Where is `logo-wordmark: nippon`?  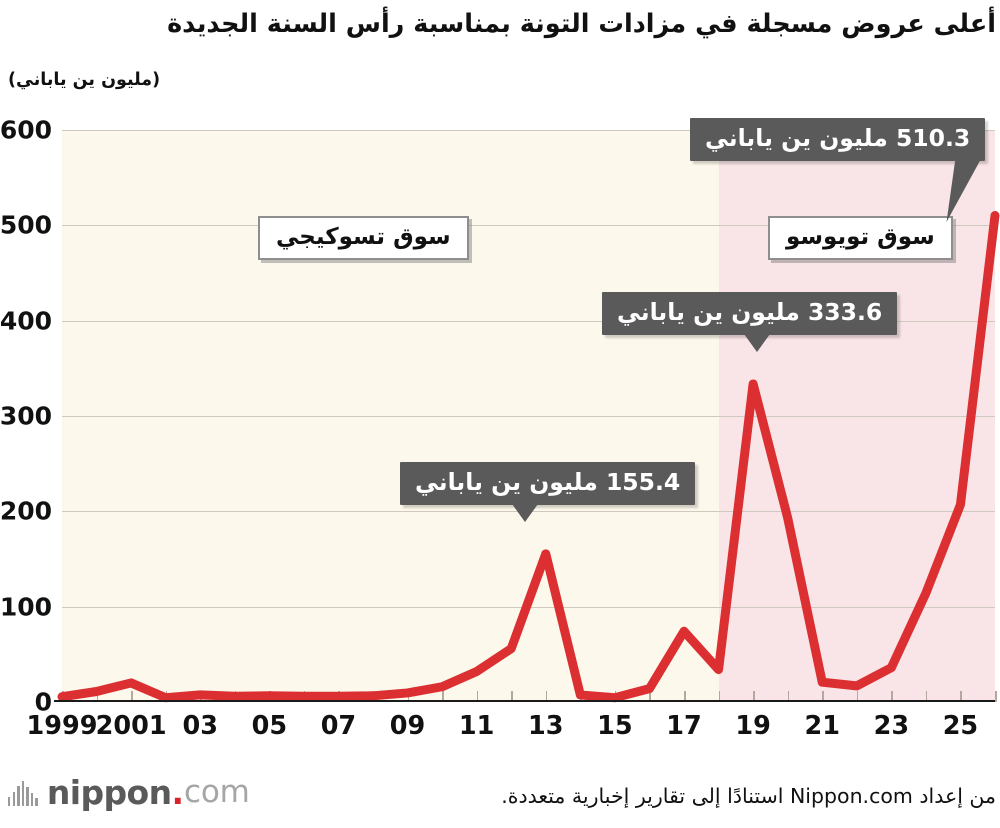 logo-wordmark: nippon is located at coordinates (109, 792).